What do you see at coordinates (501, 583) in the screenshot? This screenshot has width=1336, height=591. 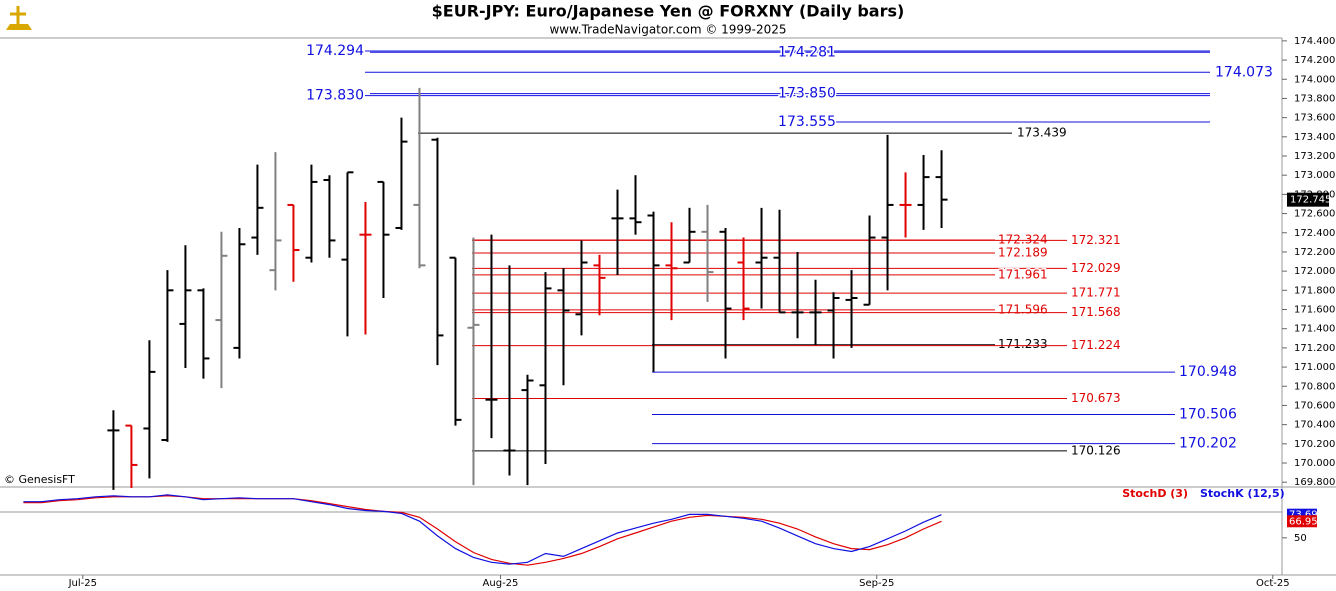 I see `x-tick-label: Aug-25` at bounding box center [501, 583].